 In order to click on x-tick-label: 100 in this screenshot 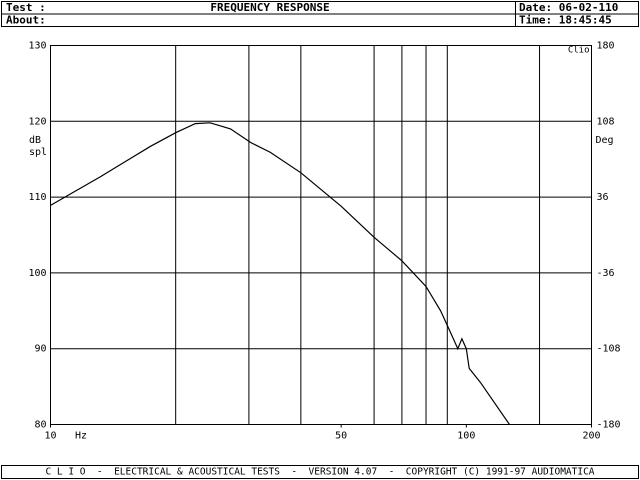, I will do `click(466, 436)`.